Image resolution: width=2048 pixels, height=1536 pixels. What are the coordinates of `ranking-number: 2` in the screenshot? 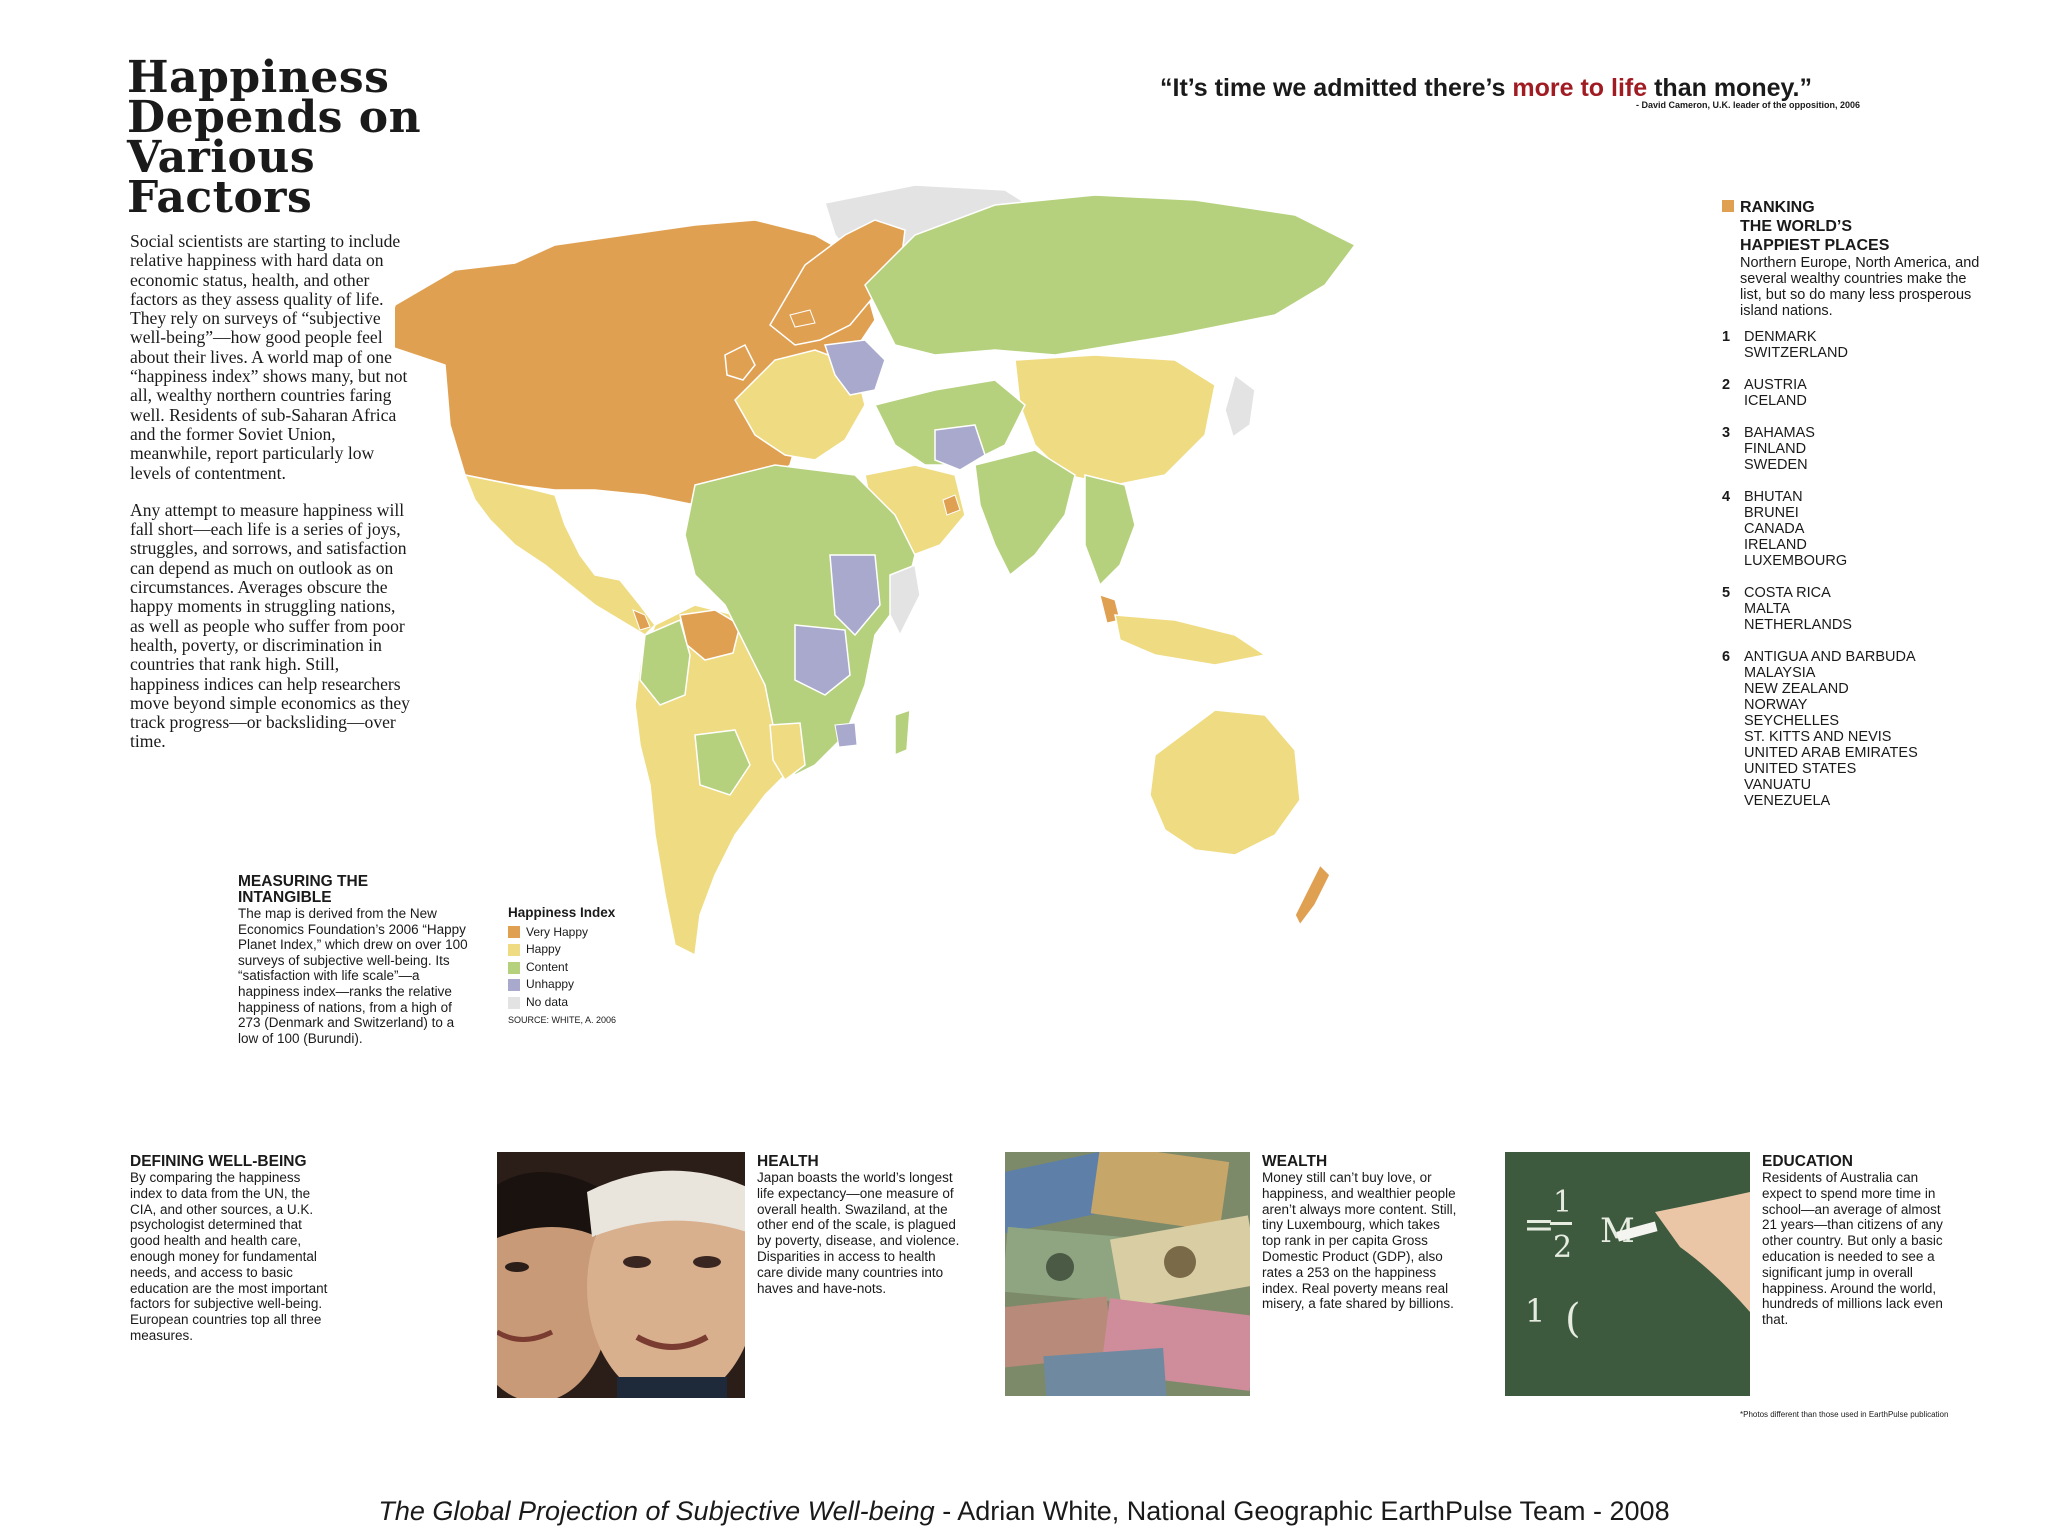 It's located at (1726, 385).